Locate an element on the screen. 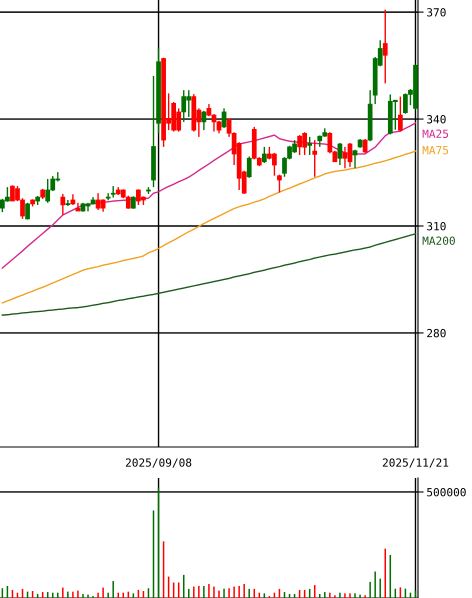  y-tick-label: 310 is located at coordinates (436, 226).